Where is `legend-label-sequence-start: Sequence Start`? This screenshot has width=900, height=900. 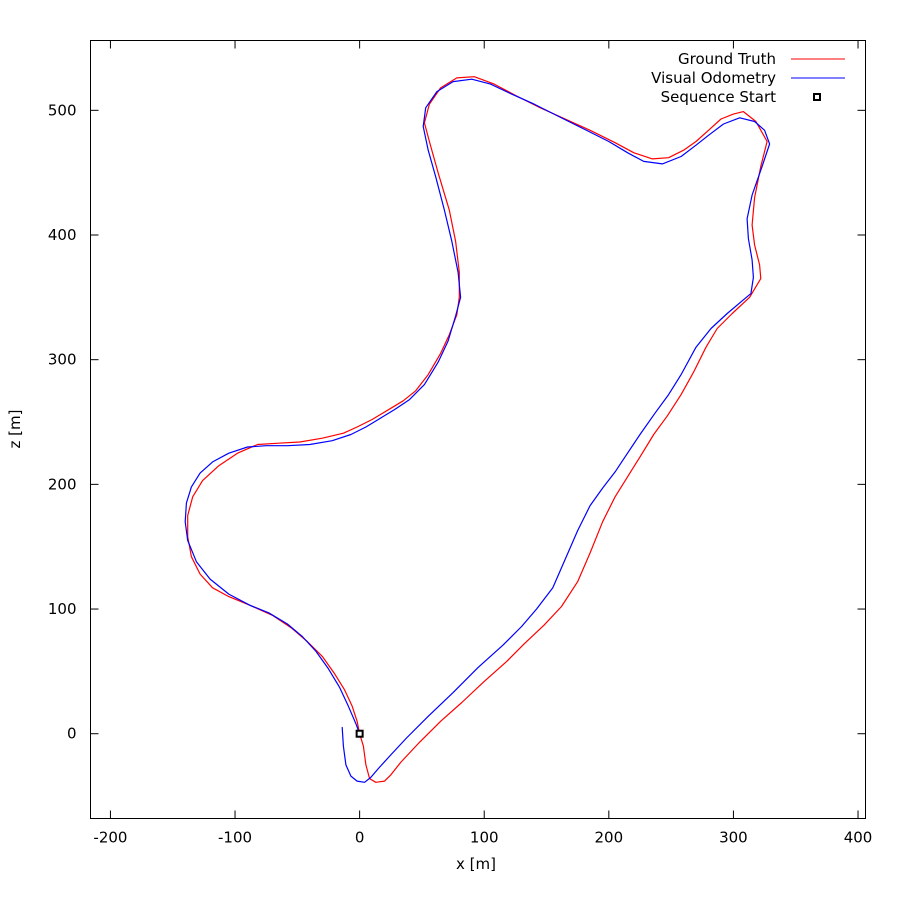 legend-label-sequence-start: Sequence Start is located at coordinates (719, 97).